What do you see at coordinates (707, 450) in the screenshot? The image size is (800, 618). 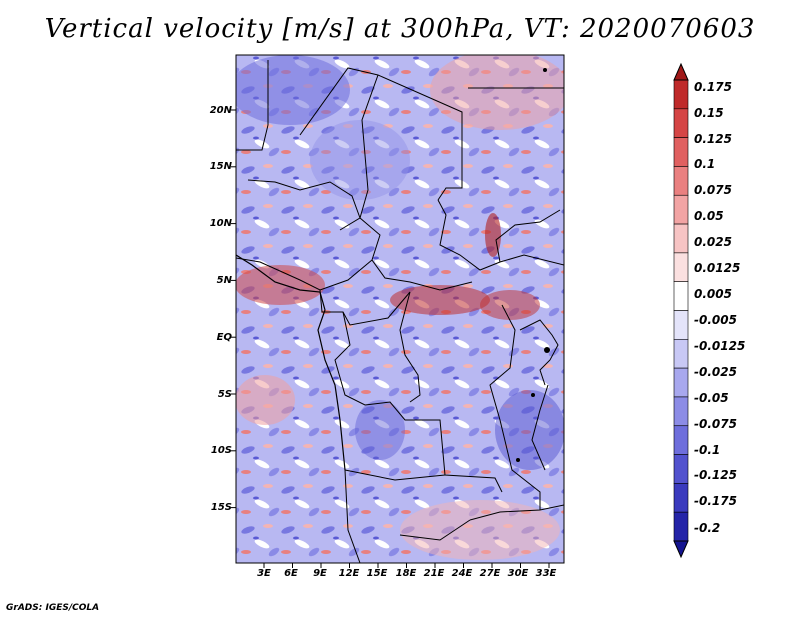 I see `colorbar-label-neg0.1: -0.1` at bounding box center [707, 450].